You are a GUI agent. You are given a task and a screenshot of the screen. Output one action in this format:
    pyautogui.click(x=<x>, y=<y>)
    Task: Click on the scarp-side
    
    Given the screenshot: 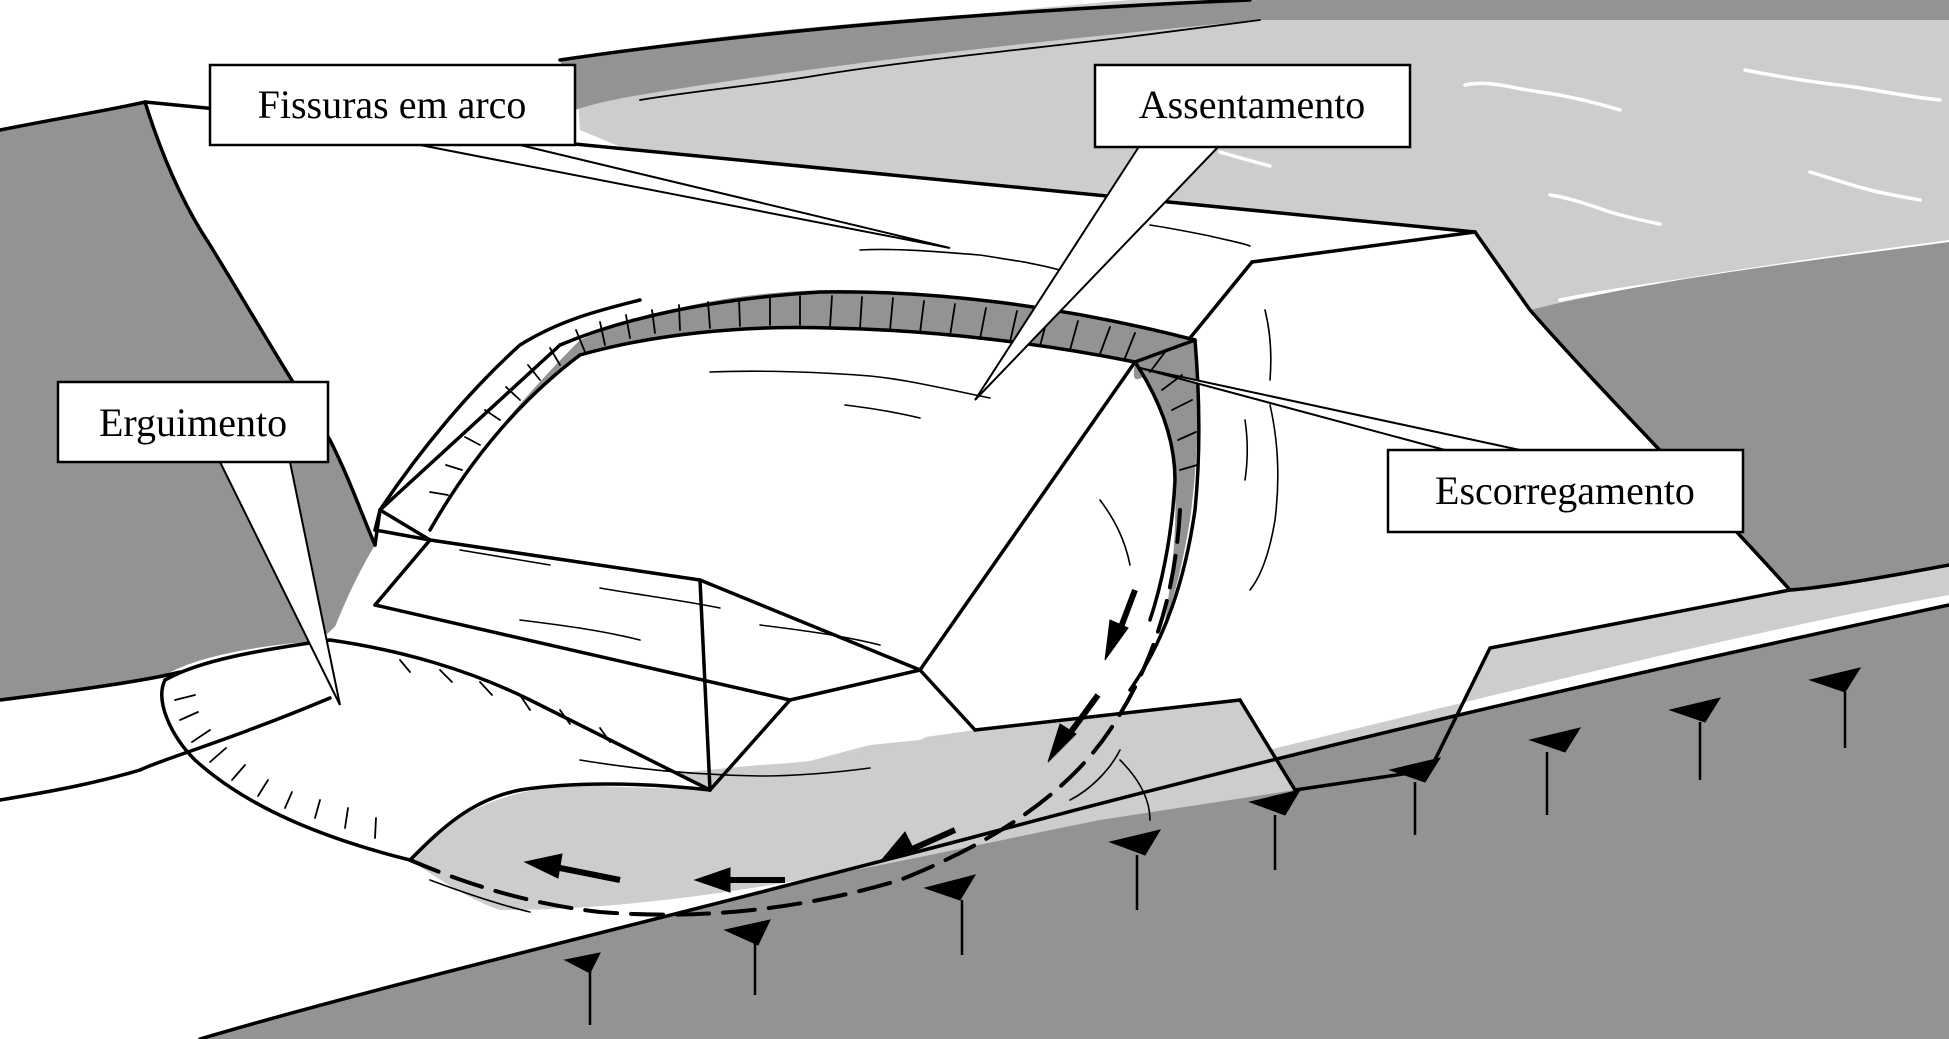 What is the action you would take?
    pyautogui.click(x=1166, y=480)
    